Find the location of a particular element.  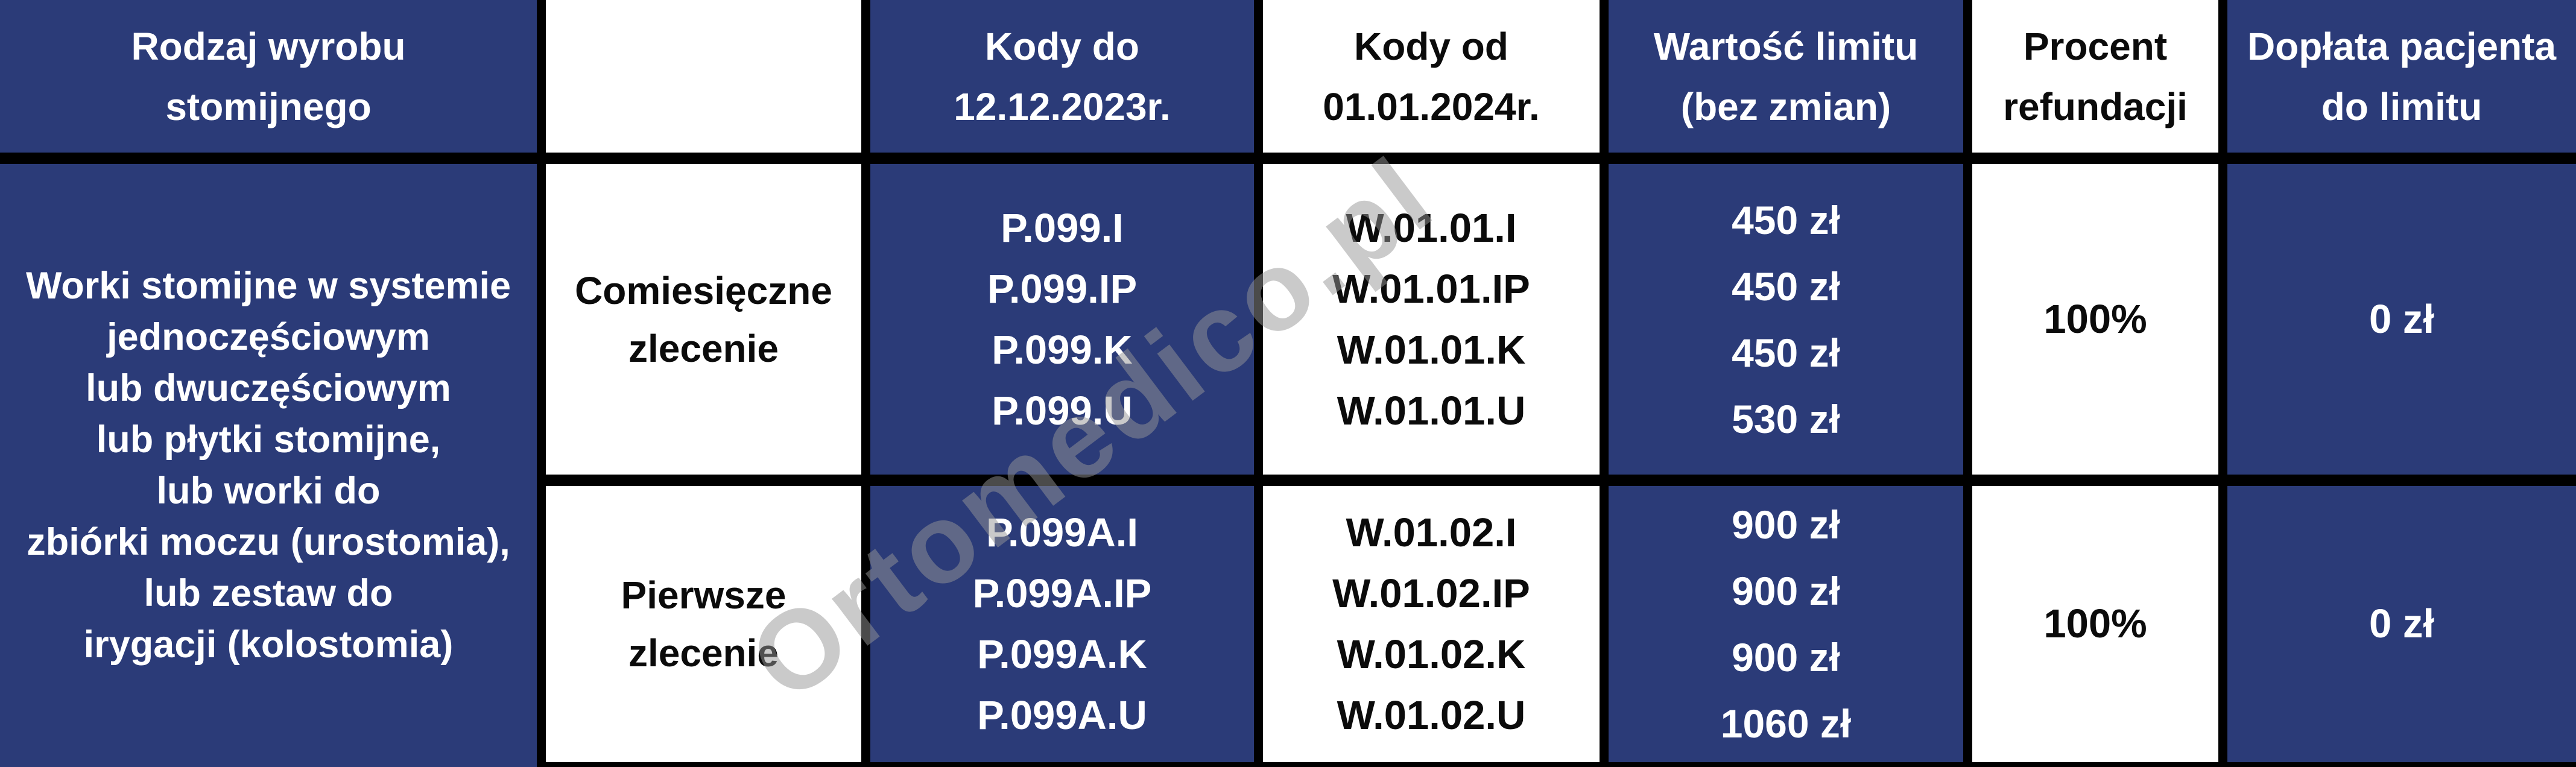

header-cell-product-type: Rodzaj wyrobu stomijnego is located at coordinates (268, 77).